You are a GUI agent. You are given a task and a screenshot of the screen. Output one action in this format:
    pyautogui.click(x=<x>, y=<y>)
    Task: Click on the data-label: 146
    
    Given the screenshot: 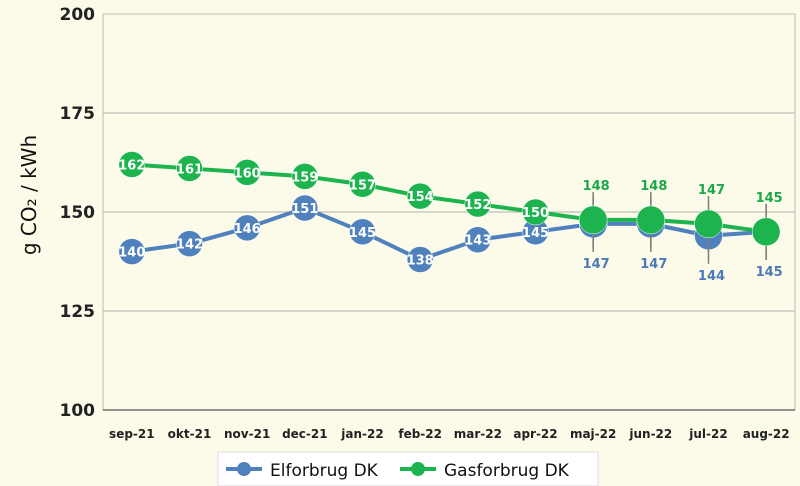 What is the action you would take?
    pyautogui.click(x=247, y=229)
    